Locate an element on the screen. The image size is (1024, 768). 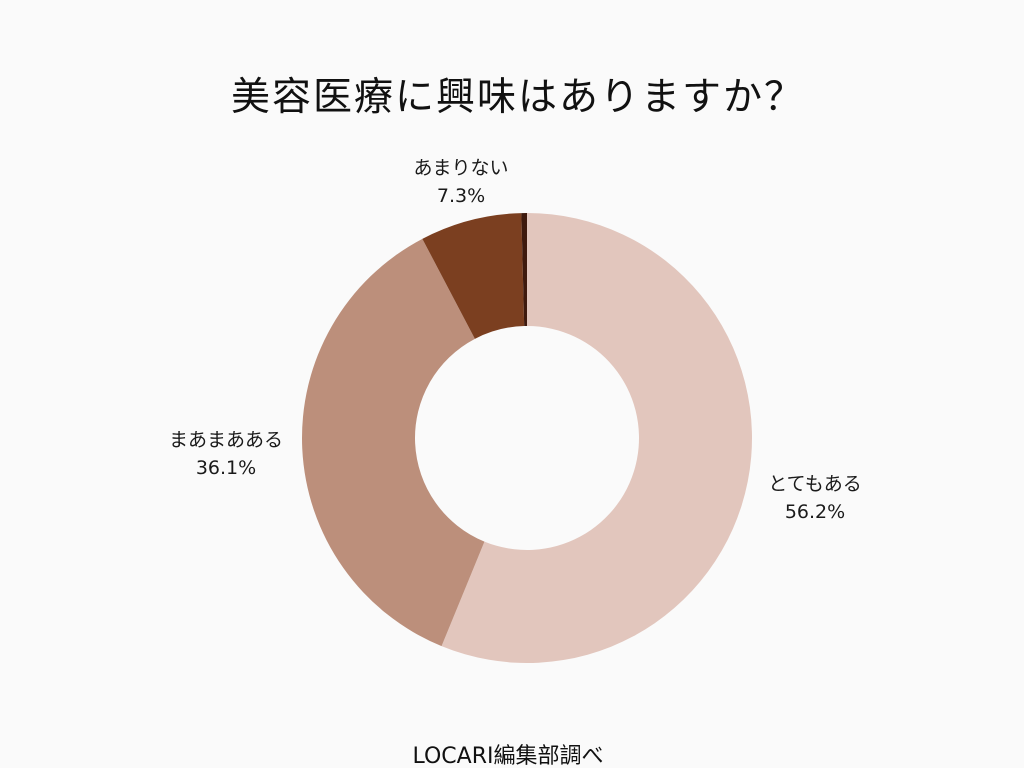
slice-label-value-1: 56.2% is located at coordinates (815, 512).